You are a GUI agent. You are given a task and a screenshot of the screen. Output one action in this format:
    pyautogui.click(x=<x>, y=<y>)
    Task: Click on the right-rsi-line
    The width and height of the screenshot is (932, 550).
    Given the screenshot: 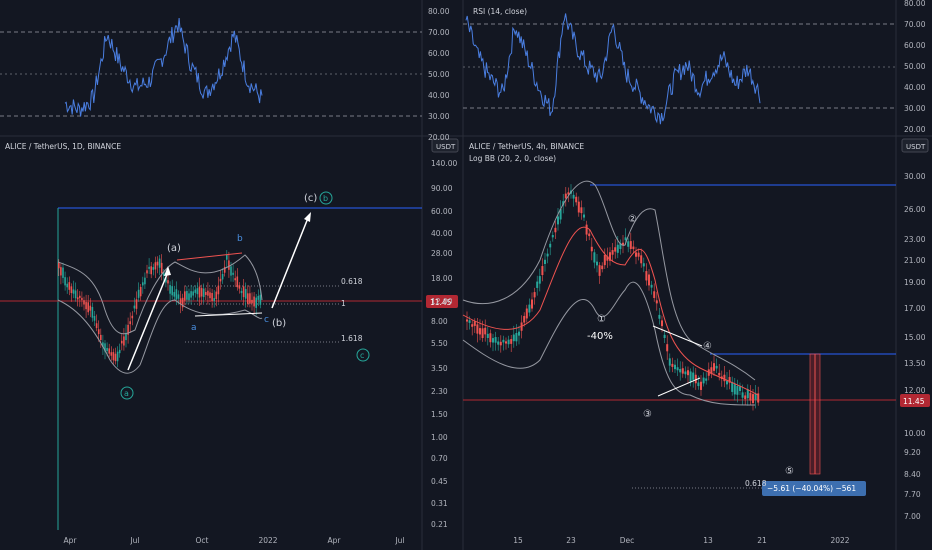 What is the action you would take?
    pyautogui.click(x=613, y=69)
    